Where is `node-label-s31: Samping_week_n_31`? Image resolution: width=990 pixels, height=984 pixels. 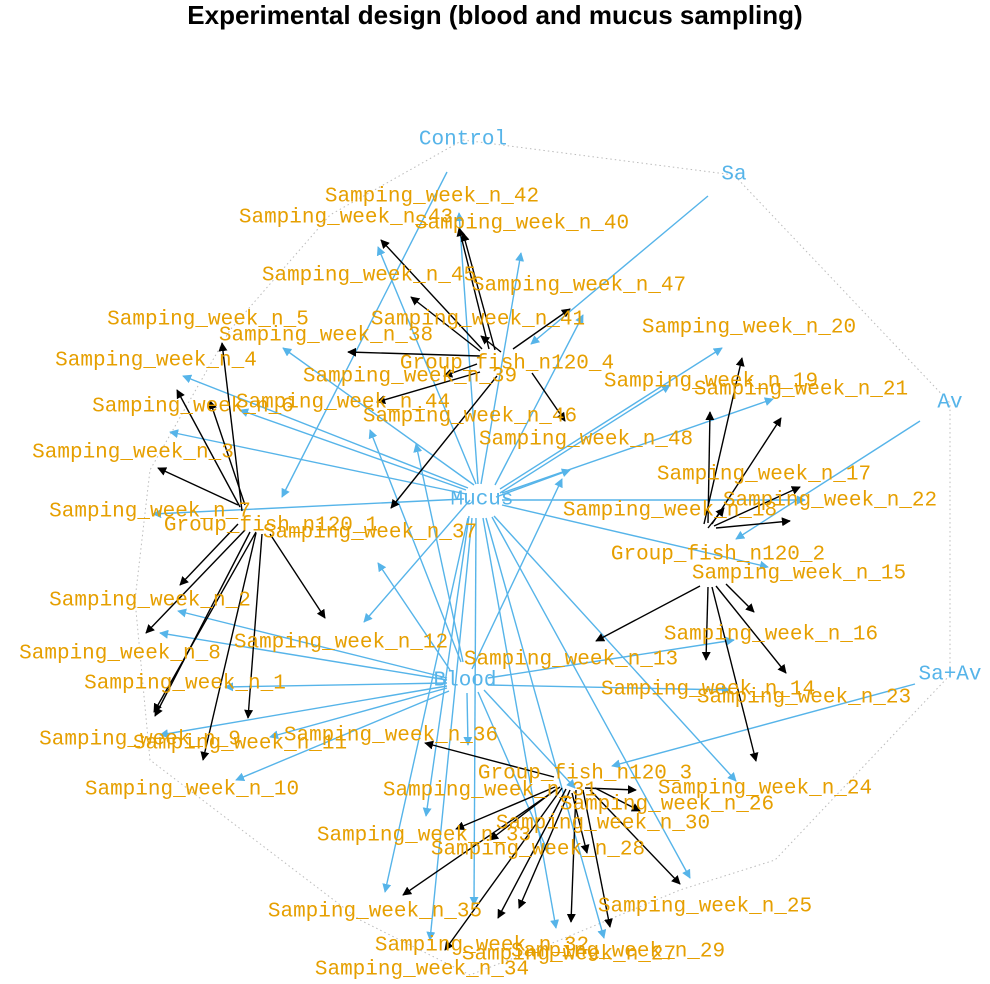
node-label-s31: Samping_week_n_31 is located at coordinates (490, 791).